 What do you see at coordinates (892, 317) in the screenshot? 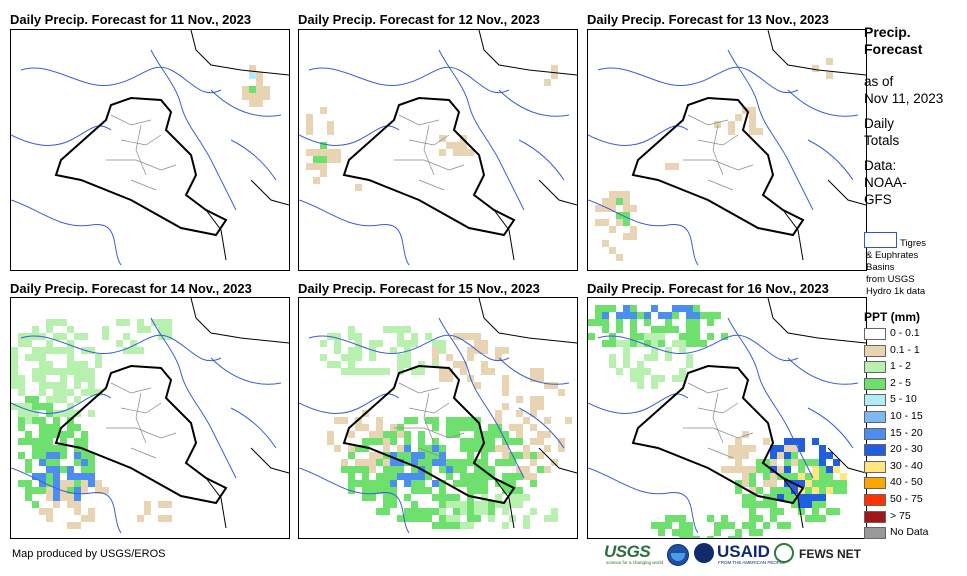
I see `ppt-legend-title: PPT (mm)` at bounding box center [892, 317].